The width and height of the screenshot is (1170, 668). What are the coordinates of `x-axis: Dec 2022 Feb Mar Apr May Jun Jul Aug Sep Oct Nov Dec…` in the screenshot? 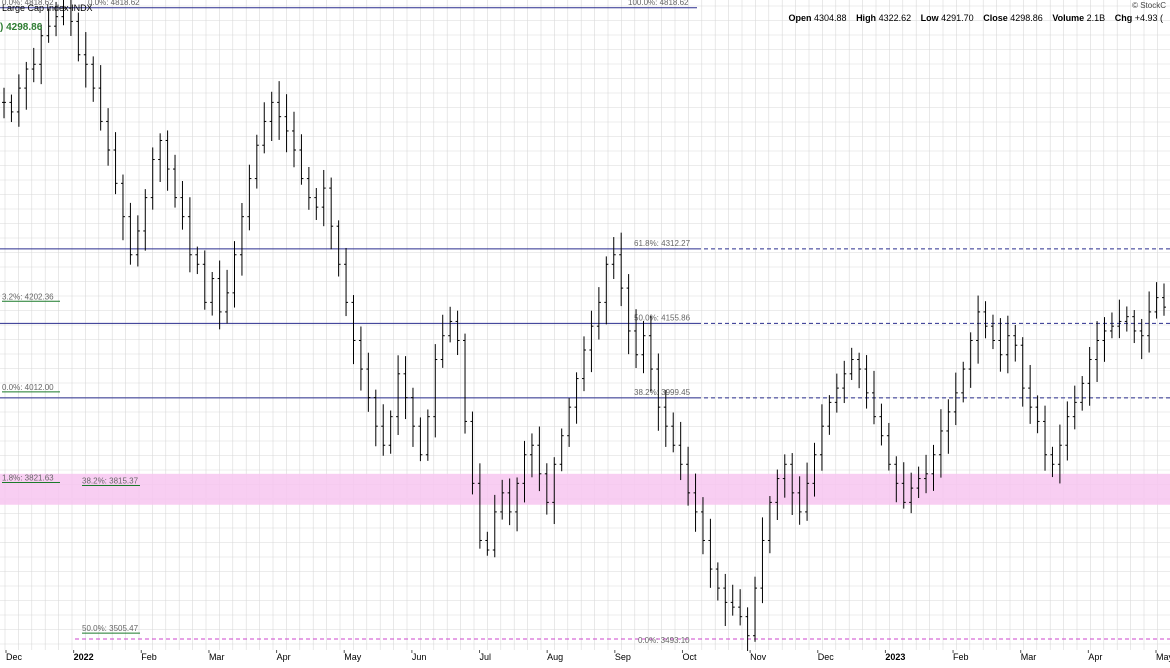 It's located at (587, 656).